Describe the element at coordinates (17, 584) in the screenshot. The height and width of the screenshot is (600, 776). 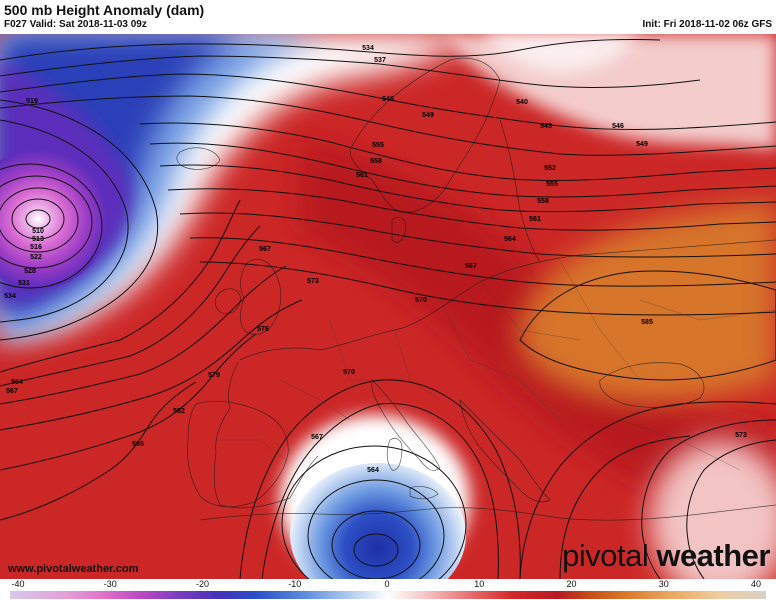
I see `color-scale-tick: -40` at that location.